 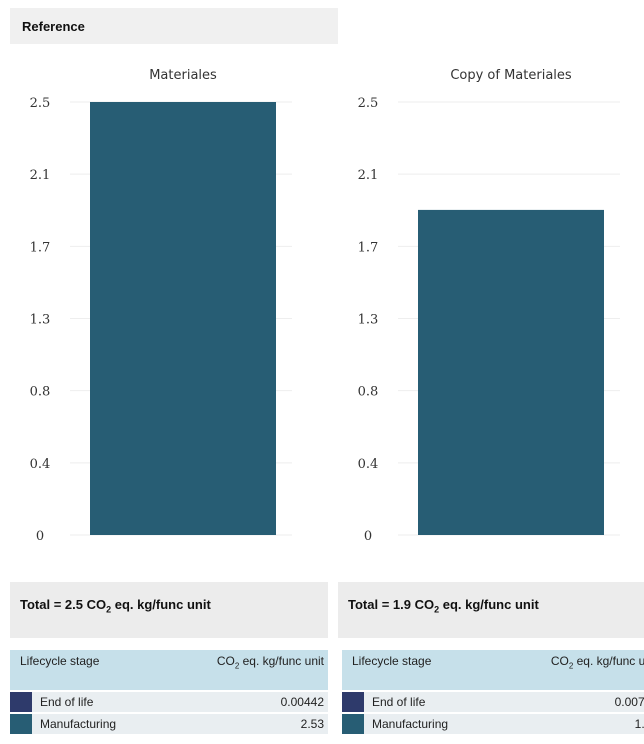 I want to click on value-cell: 1.87, so click(x=596, y=723).